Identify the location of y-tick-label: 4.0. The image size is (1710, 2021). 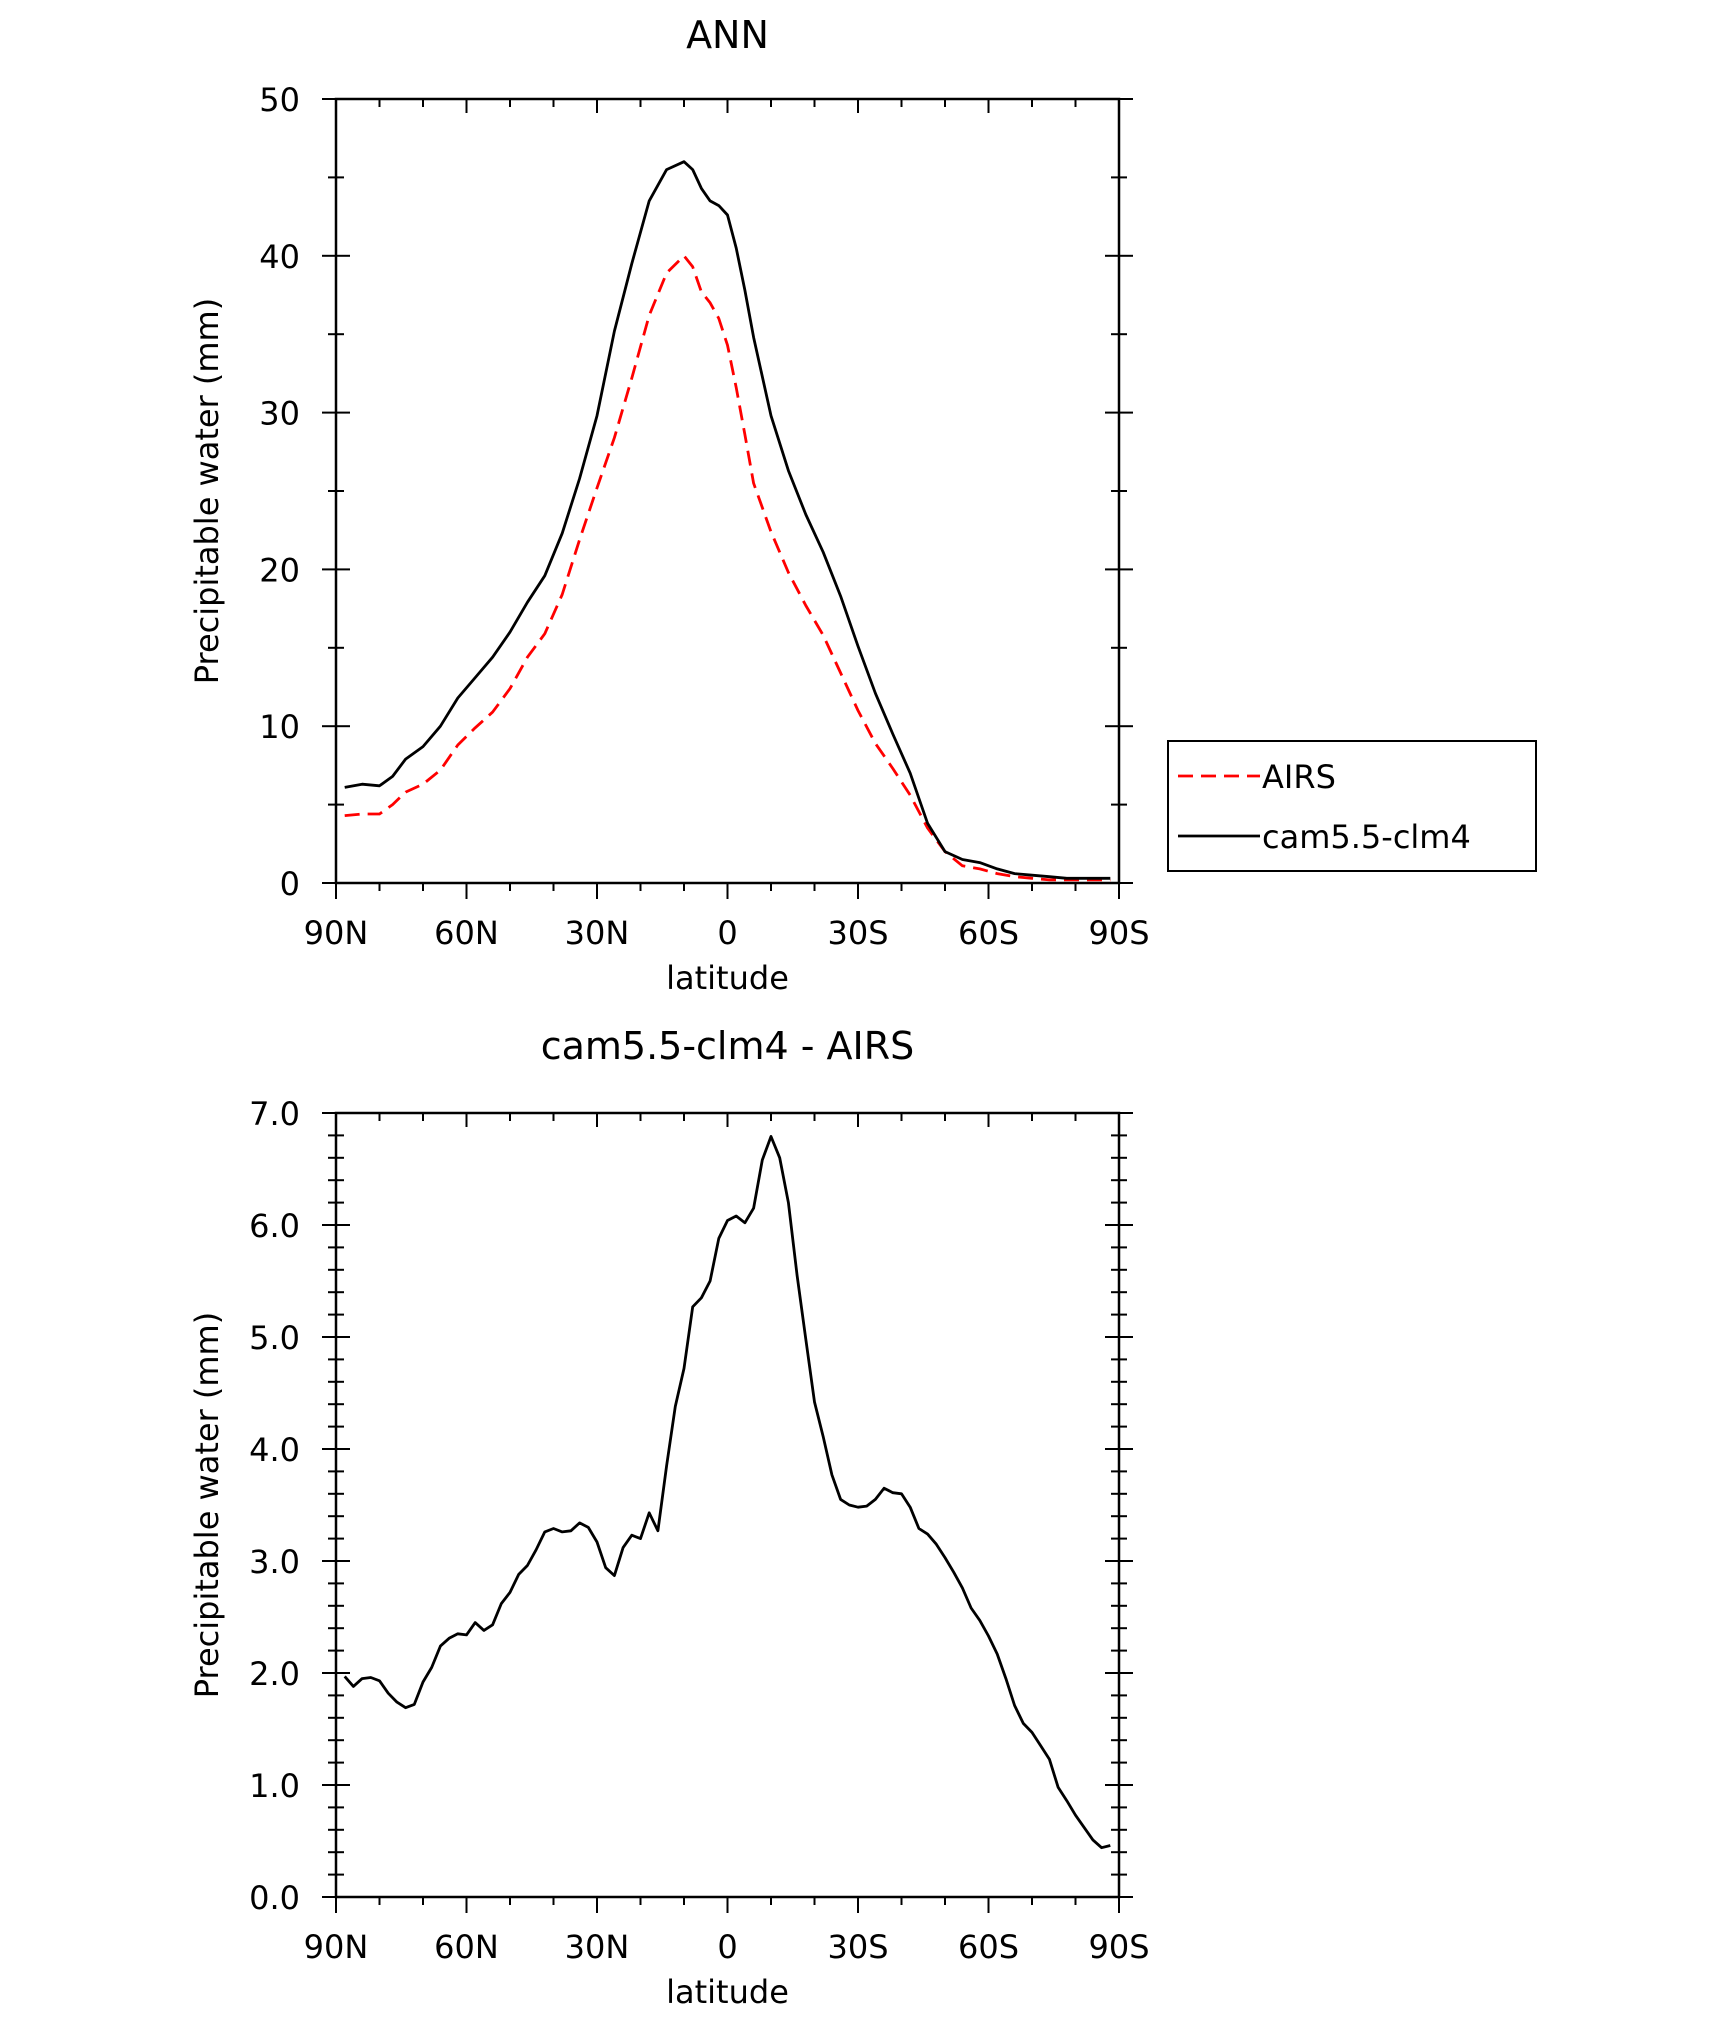
(274, 1450).